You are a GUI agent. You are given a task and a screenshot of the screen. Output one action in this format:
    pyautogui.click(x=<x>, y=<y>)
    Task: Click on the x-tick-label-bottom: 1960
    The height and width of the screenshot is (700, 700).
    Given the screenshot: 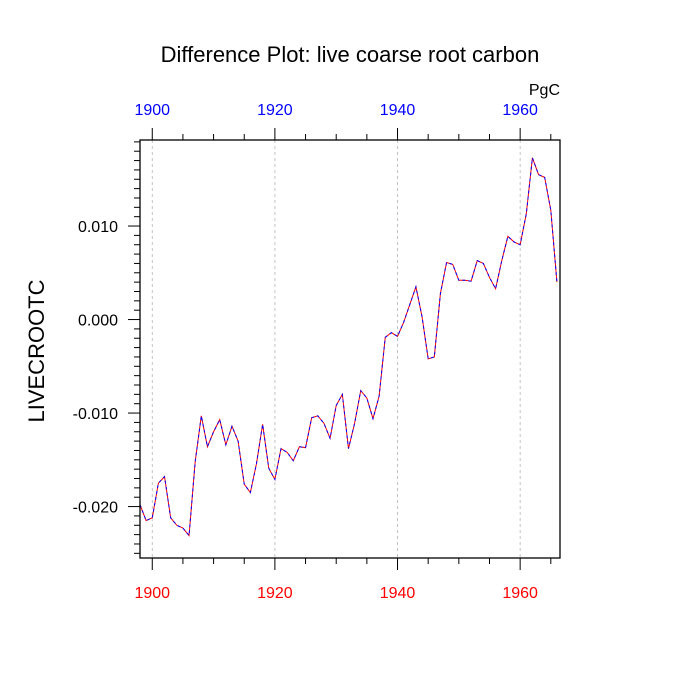 What is the action you would take?
    pyautogui.click(x=520, y=593)
    